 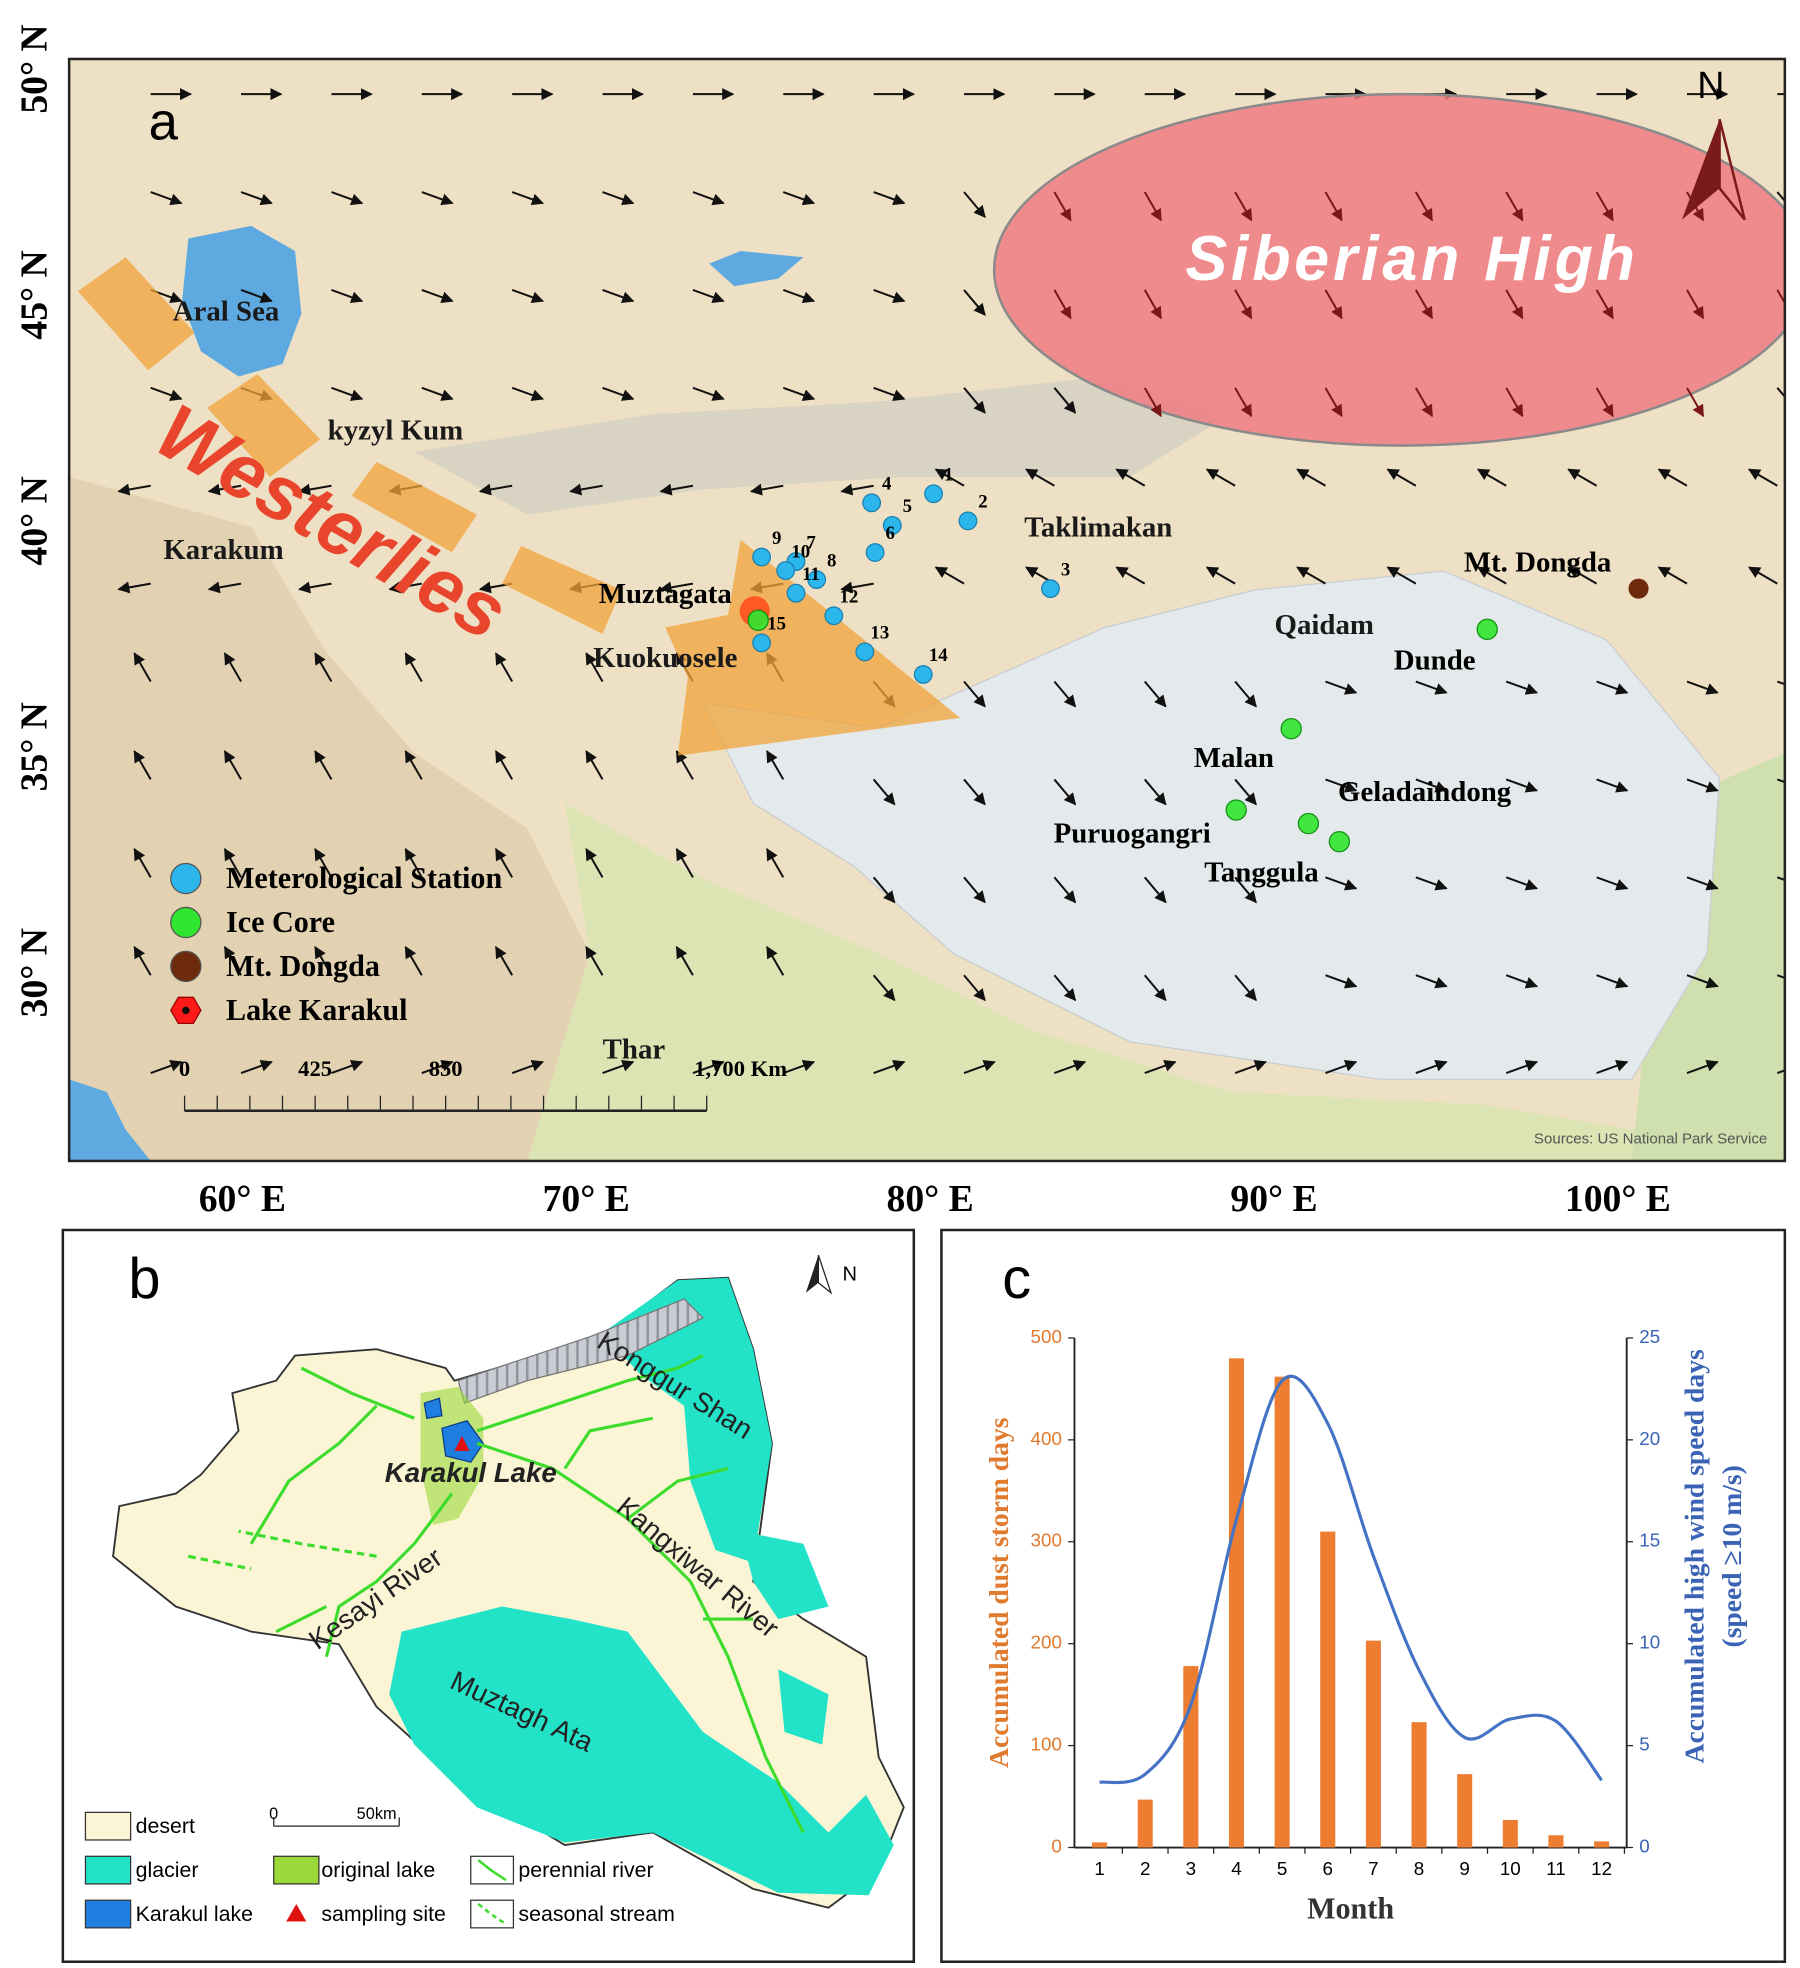 I want to click on ice-core-label: Tanggula, so click(x=1261, y=872).